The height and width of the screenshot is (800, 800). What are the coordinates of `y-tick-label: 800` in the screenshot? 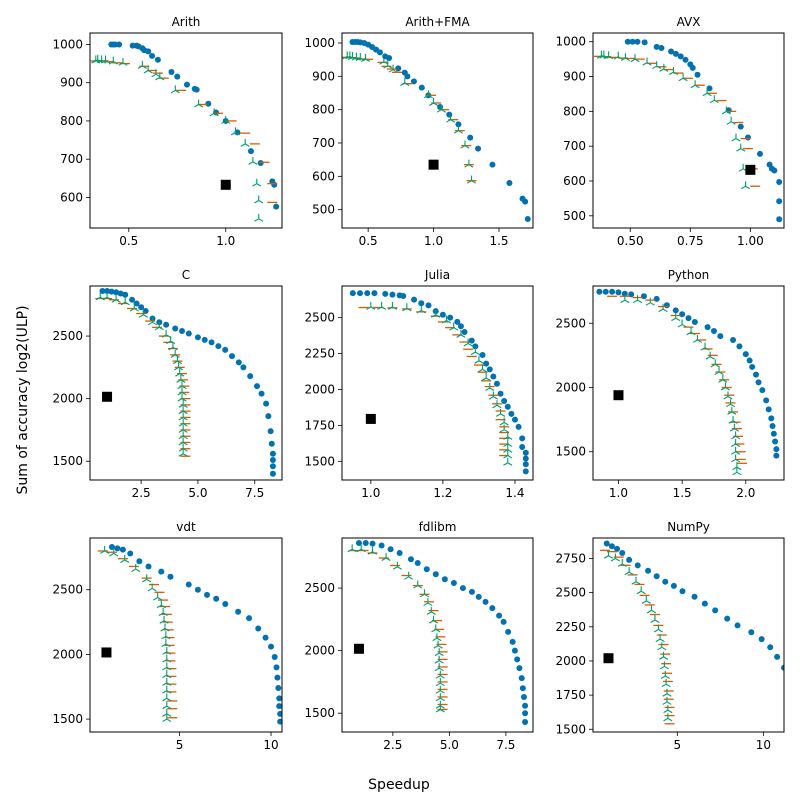 It's located at (574, 111).